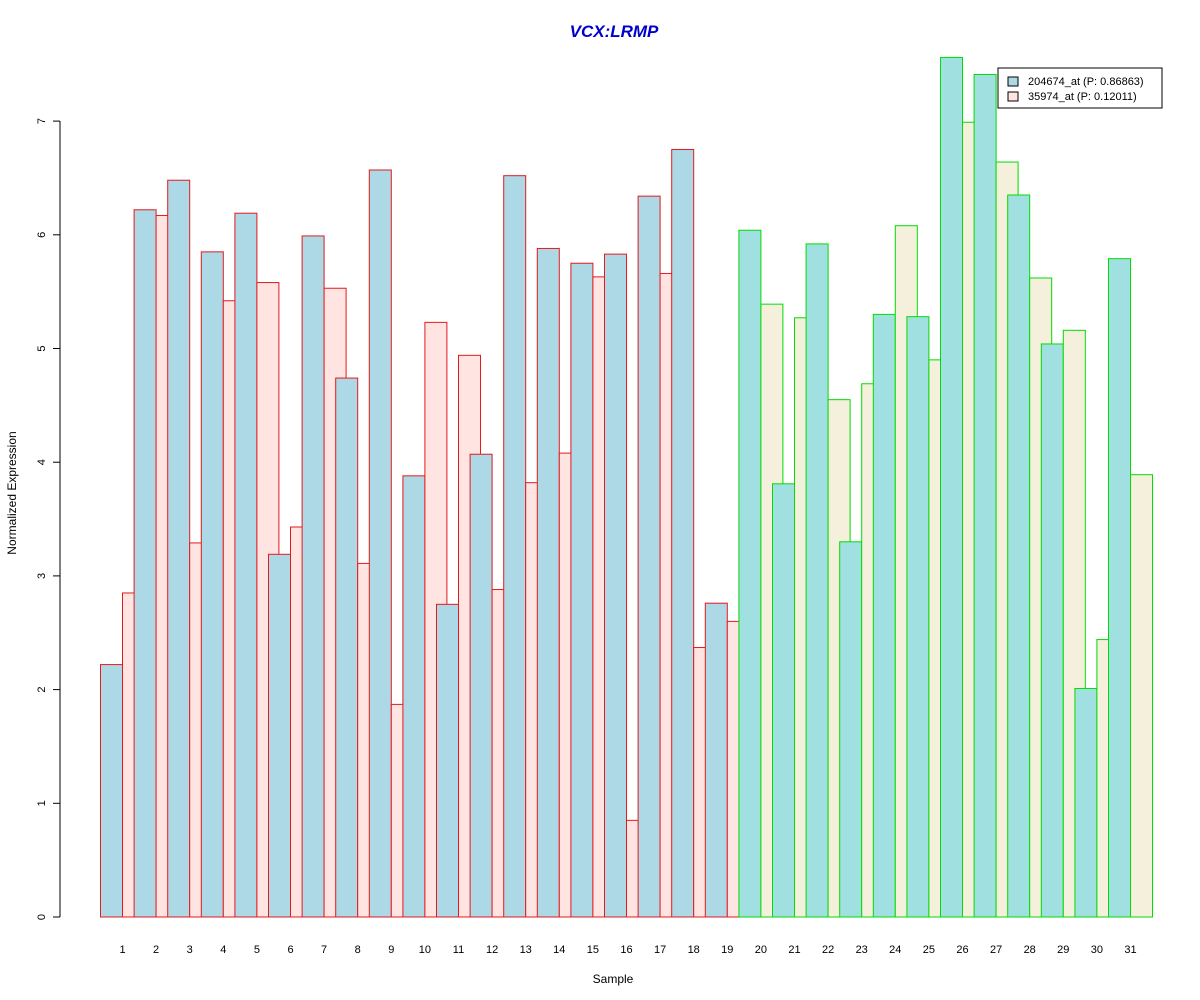  What do you see at coordinates (1082, 97) in the screenshot?
I see `legend-label-2: 35974_at (P: 0.12011)` at bounding box center [1082, 97].